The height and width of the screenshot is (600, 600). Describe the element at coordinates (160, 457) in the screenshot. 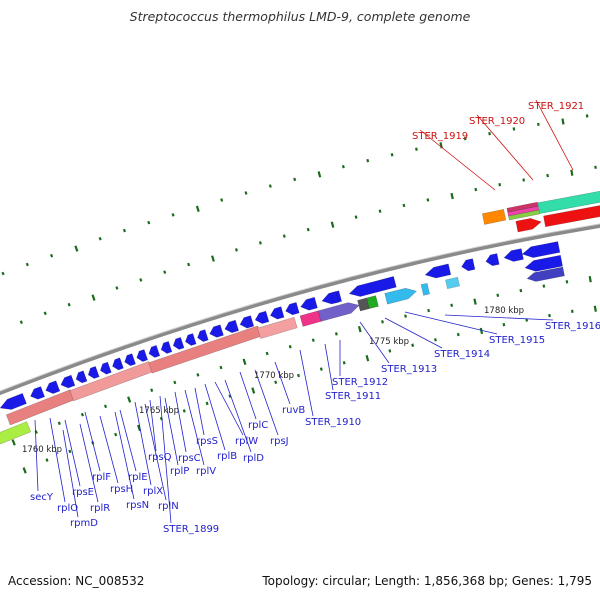

I see `gene-label: rpsQ` at that location.